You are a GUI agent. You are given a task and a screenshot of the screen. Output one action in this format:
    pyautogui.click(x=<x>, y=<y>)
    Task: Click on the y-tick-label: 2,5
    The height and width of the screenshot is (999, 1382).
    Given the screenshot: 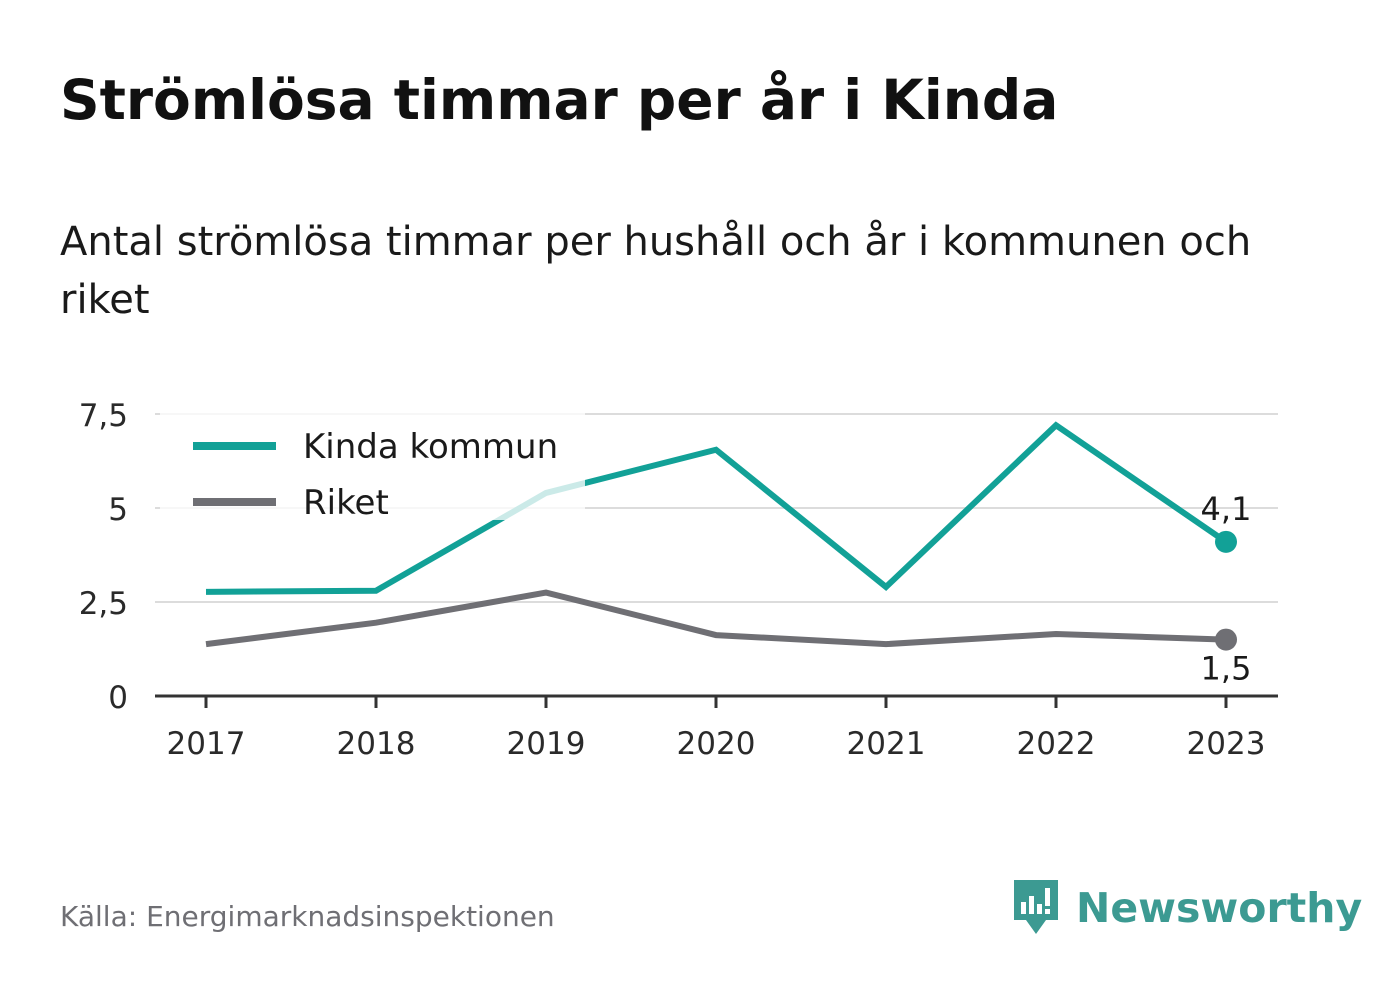 What is the action you would take?
    pyautogui.click(x=103, y=604)
    